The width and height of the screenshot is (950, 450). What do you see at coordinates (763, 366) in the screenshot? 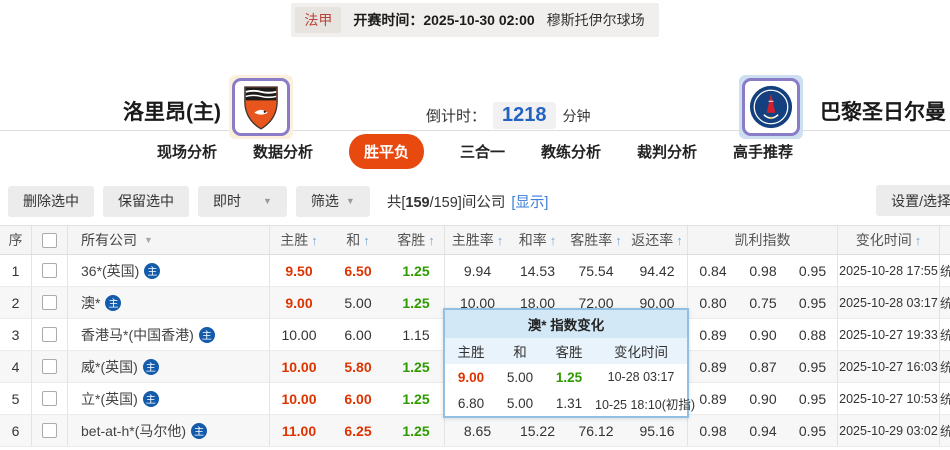
I see `kelly-value: 0.87` at bounding box center [763, 366].